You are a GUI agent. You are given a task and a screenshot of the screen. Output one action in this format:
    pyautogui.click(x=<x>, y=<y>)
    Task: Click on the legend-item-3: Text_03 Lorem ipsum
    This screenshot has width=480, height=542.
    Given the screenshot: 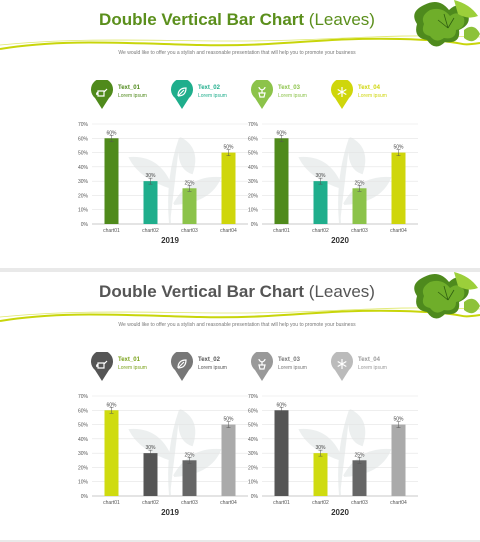 What is the action you would take?
    pyautogui.click(x=280, y=367)
    